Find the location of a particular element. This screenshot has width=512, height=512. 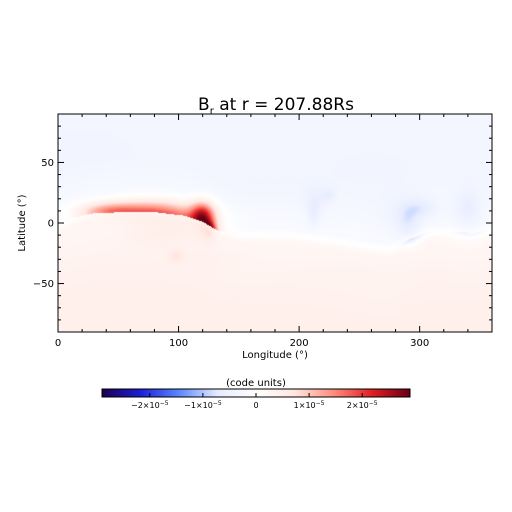

colorbar-ticks: −2×10⁻⁵ −1×10⁻⁵ 0 1×10⁻⁵ 2×10⁻⁵ is located at coordinates (254, 401).